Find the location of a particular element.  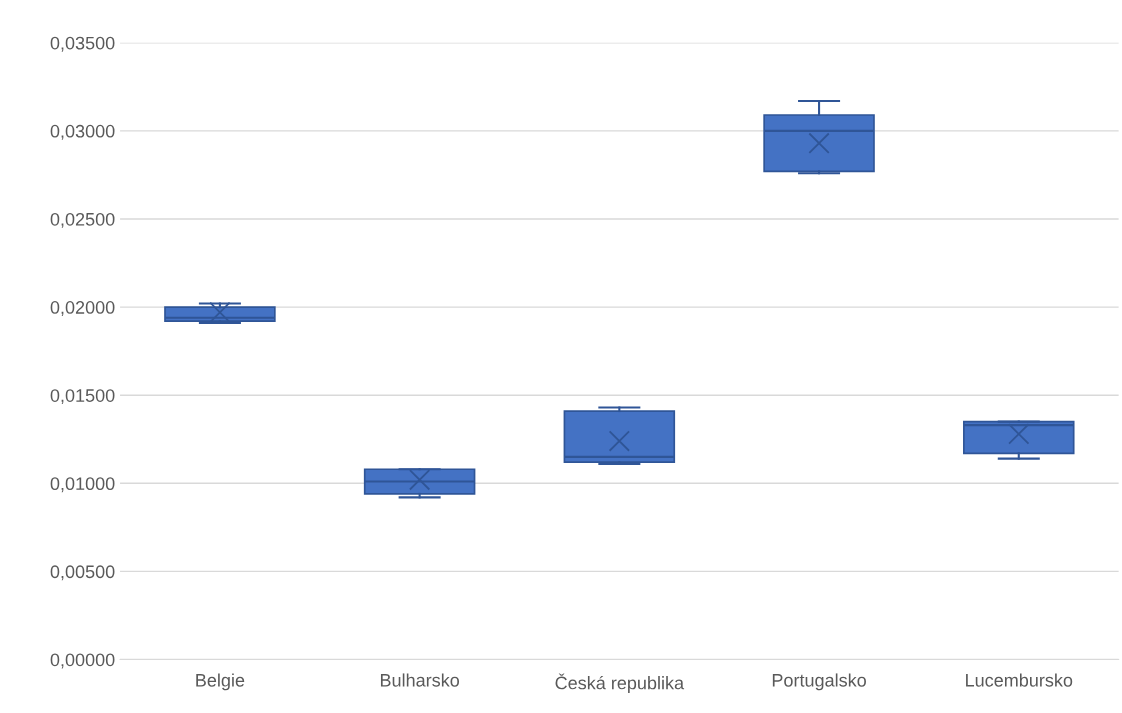

y-tick-label: 0,00000 is located at coordinates (82, 661).